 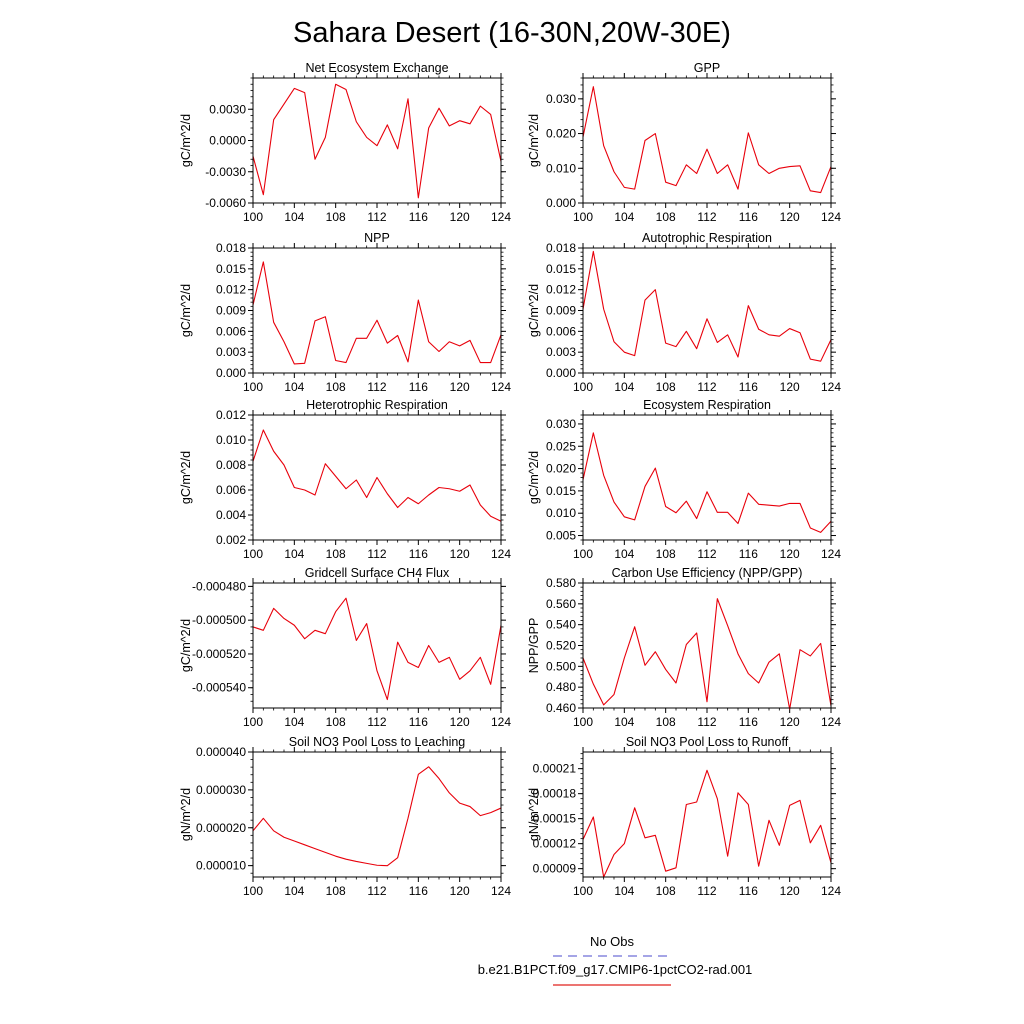 What do you see at coordinates (221, 790) in the screenshot?
I see `y-tick-label: 0.000030` at bounding box center [221, 790].